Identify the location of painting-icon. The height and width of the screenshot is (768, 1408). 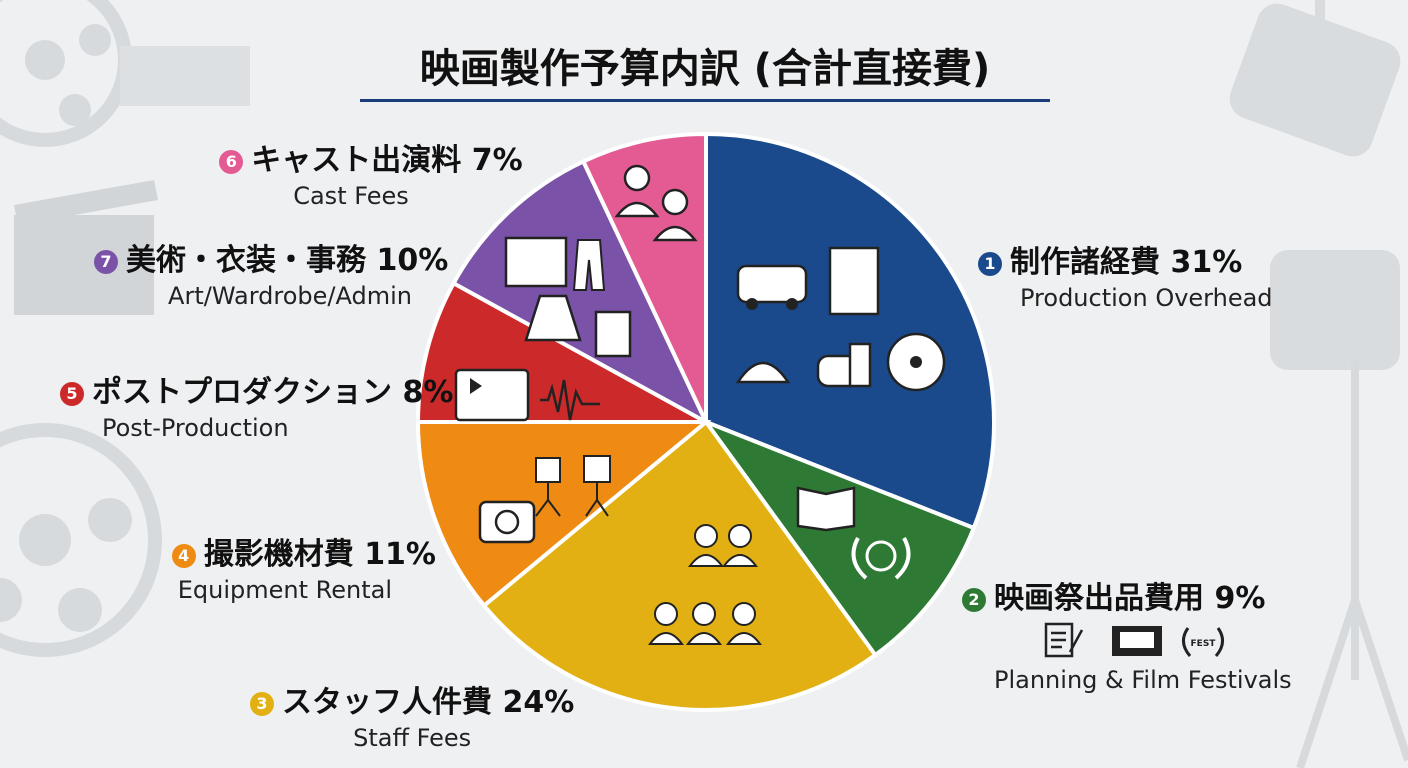
(536, 262).